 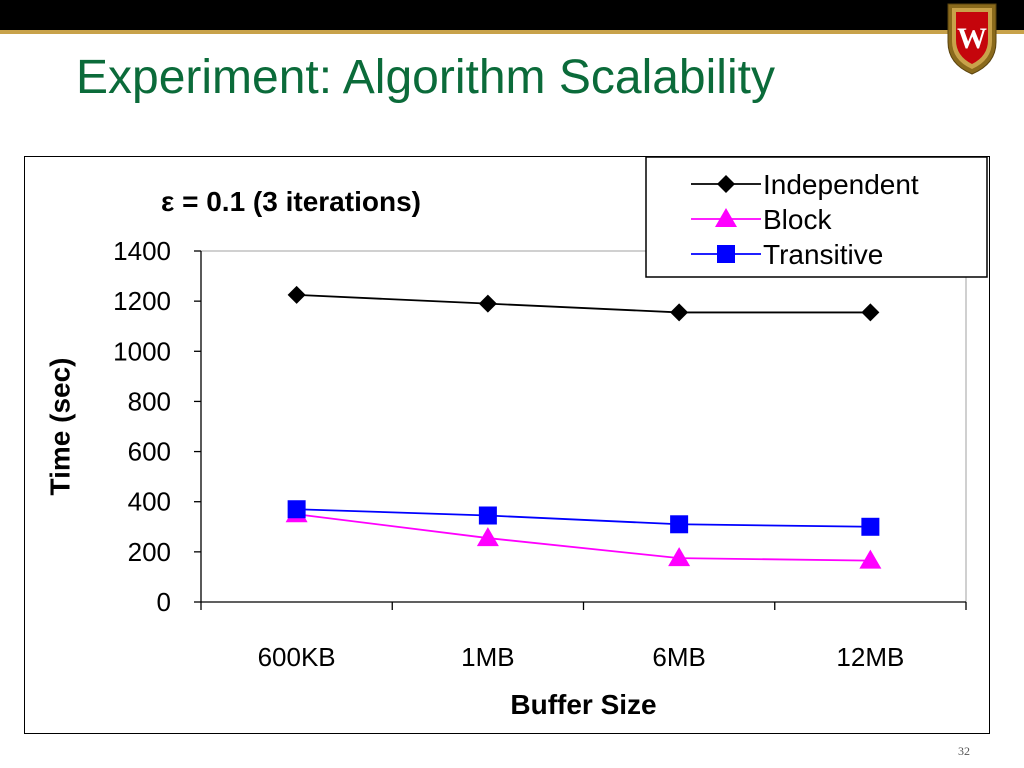 What do you see at coordinates (964, 751) in the screenshot?
I see `page-number: 32` at bounding box center [964, 751].